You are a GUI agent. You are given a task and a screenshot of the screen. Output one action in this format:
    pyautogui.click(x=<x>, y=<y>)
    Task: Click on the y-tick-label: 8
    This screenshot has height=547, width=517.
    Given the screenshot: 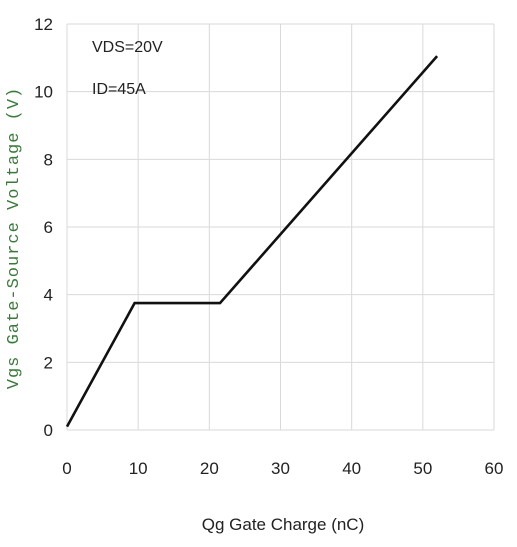 What is the action you would take?
    pyautogui.click(x=48, y=159)
    